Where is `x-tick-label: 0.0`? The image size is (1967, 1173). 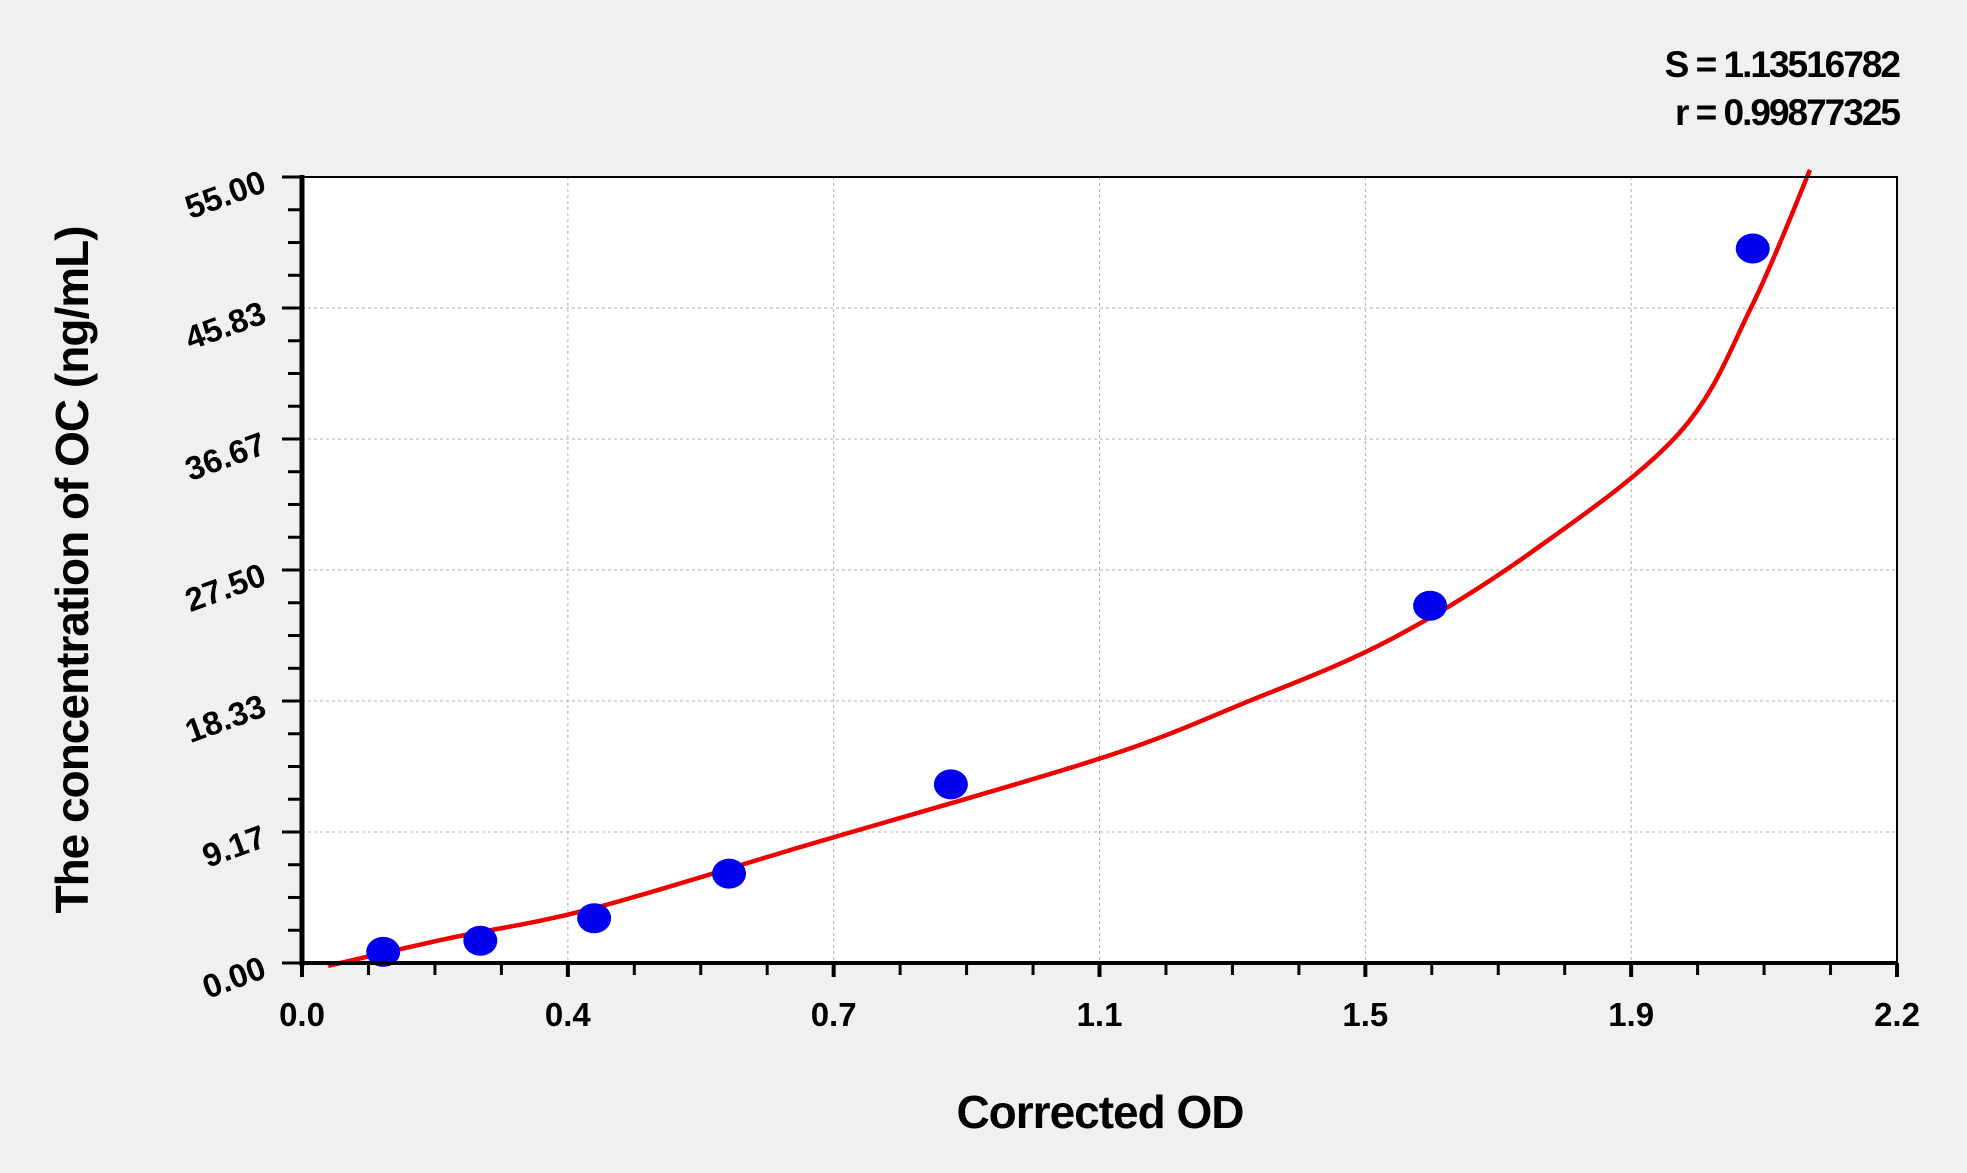 x-tick-label: 0.0 is located at coordinates (302, 1014).